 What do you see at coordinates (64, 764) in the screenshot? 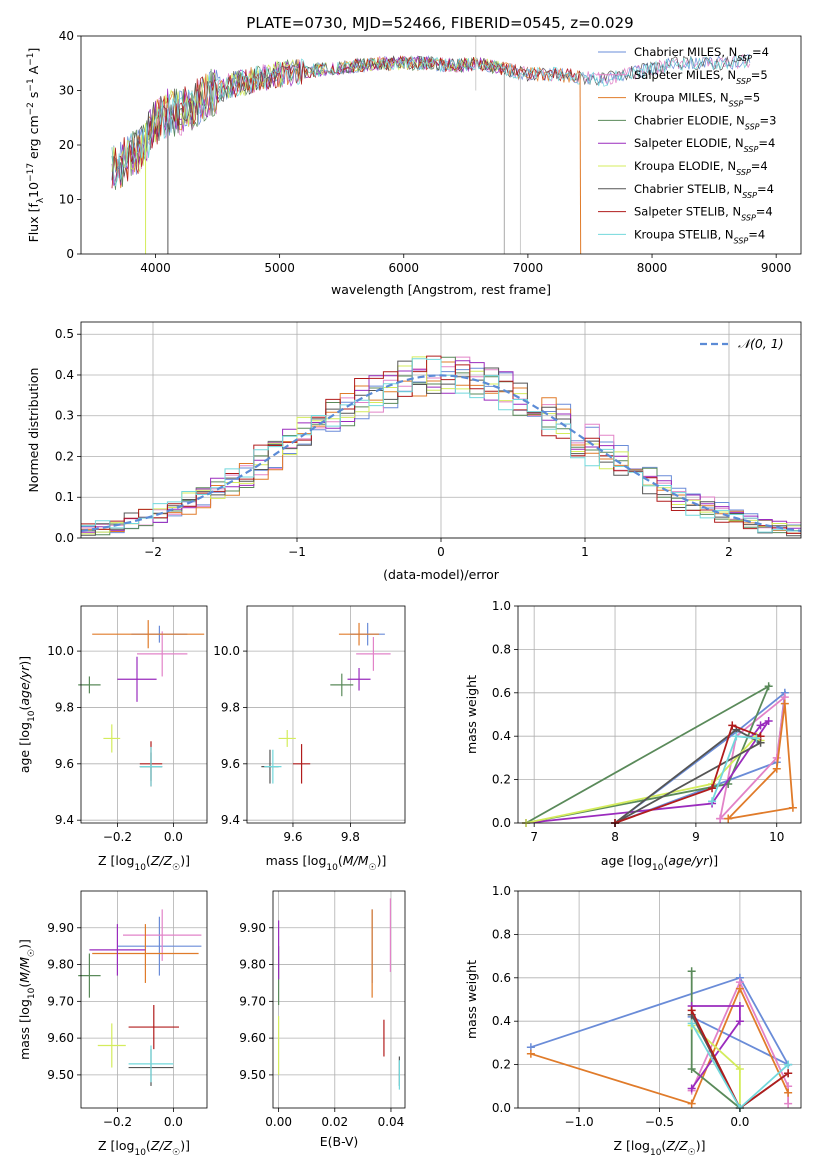
I see `y-tick-label: 9.6` at bounding box center [64, 764].